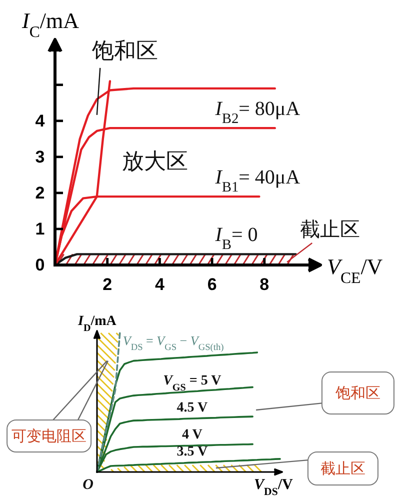 Image resolution: width=401 pixels, height=499 pixels. Describe the element at coordinates (51, 24) in the screenshot. I see `ylabel: I$_{C}$/mA` at that location.